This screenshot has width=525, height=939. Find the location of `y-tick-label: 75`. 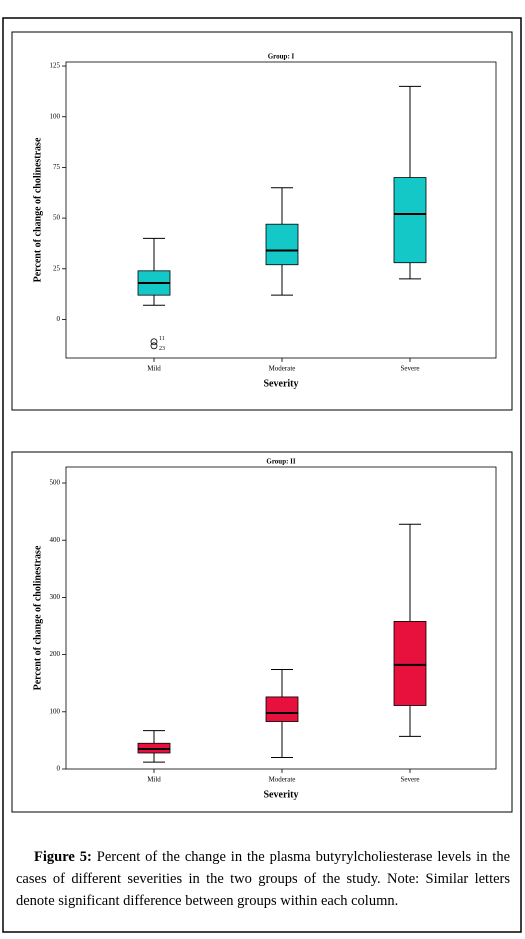

y-tick-label: 75 is located at coordinates (57, 167).